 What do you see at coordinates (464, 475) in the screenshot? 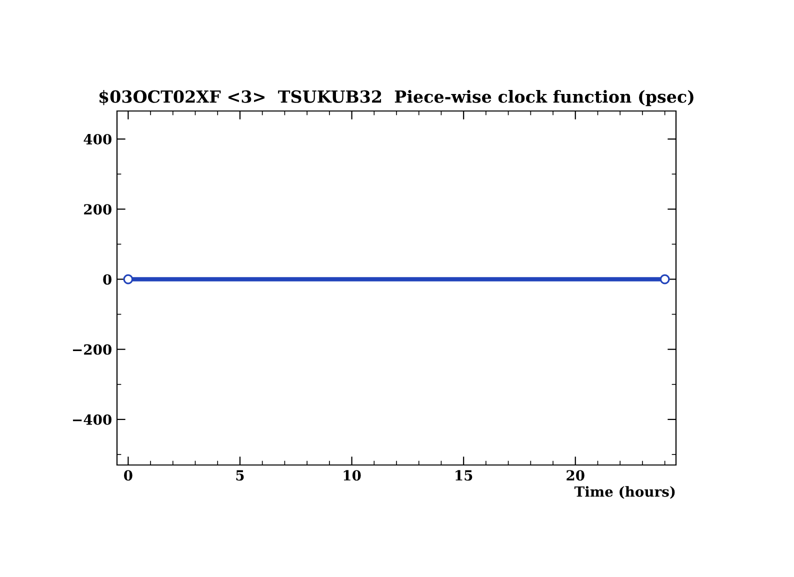
I see `x-tick-label: 15` at bounding box center [464, 475].